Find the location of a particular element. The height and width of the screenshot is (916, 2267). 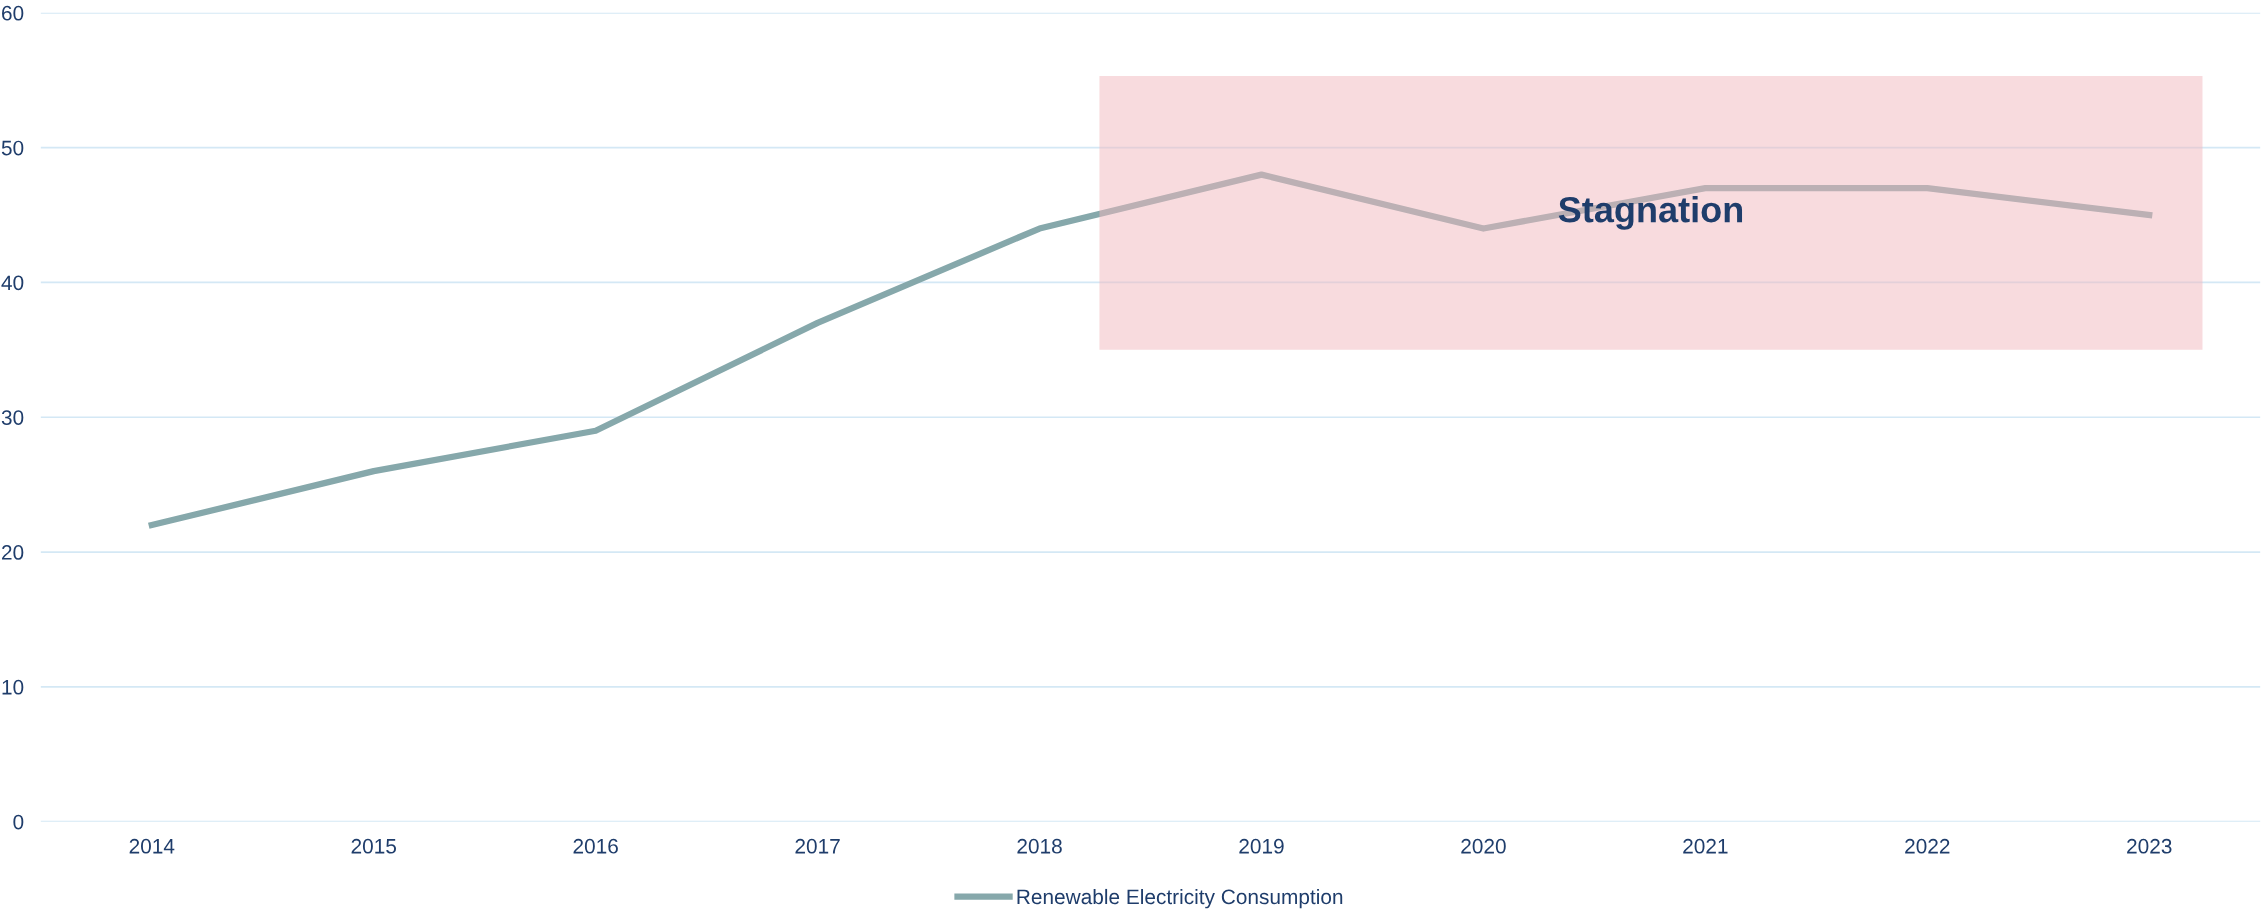

y-tick-label: 0 is located at coordinates (18, 822).